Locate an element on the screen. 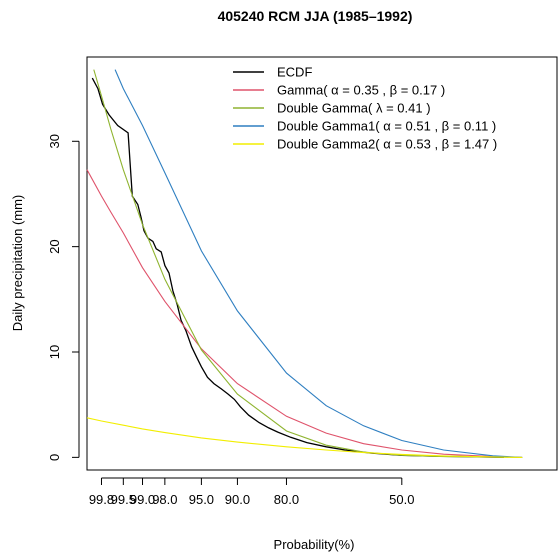 The height and width of the screenshot is (557, 558). y-tick-label: 10 is located at coordinates (54, 352).